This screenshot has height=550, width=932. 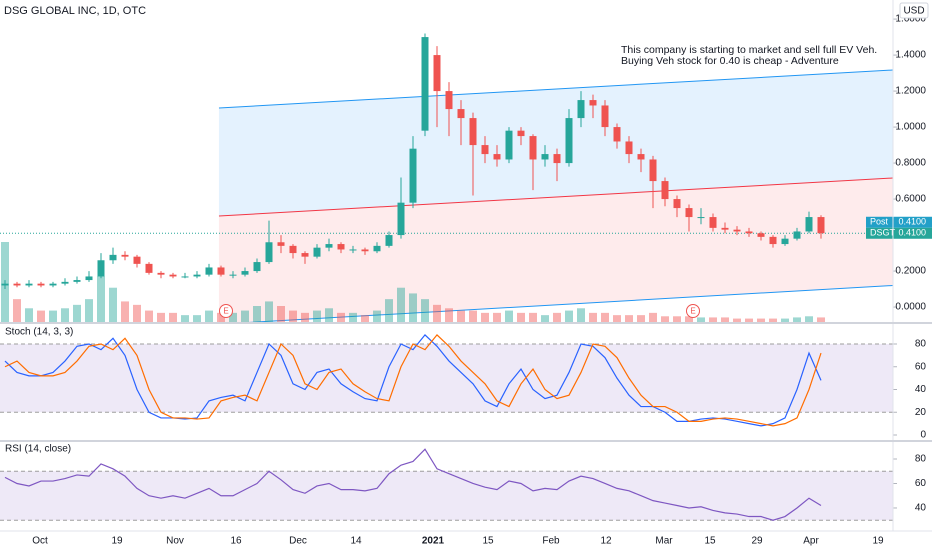 I want to click on price-label-name: DSGT, so click(x=883, y=233).